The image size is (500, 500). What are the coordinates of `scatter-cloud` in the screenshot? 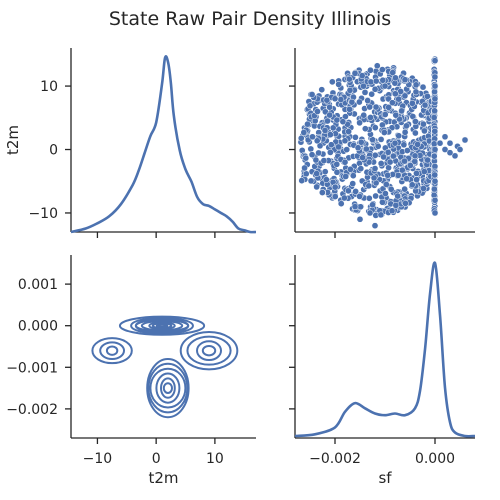 It's located at (383, 142).